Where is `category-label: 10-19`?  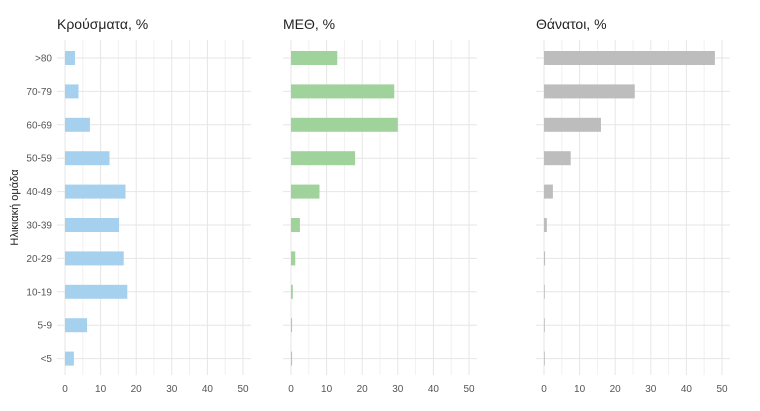 category-label: 10-19 is located at coordinates (39, 292).